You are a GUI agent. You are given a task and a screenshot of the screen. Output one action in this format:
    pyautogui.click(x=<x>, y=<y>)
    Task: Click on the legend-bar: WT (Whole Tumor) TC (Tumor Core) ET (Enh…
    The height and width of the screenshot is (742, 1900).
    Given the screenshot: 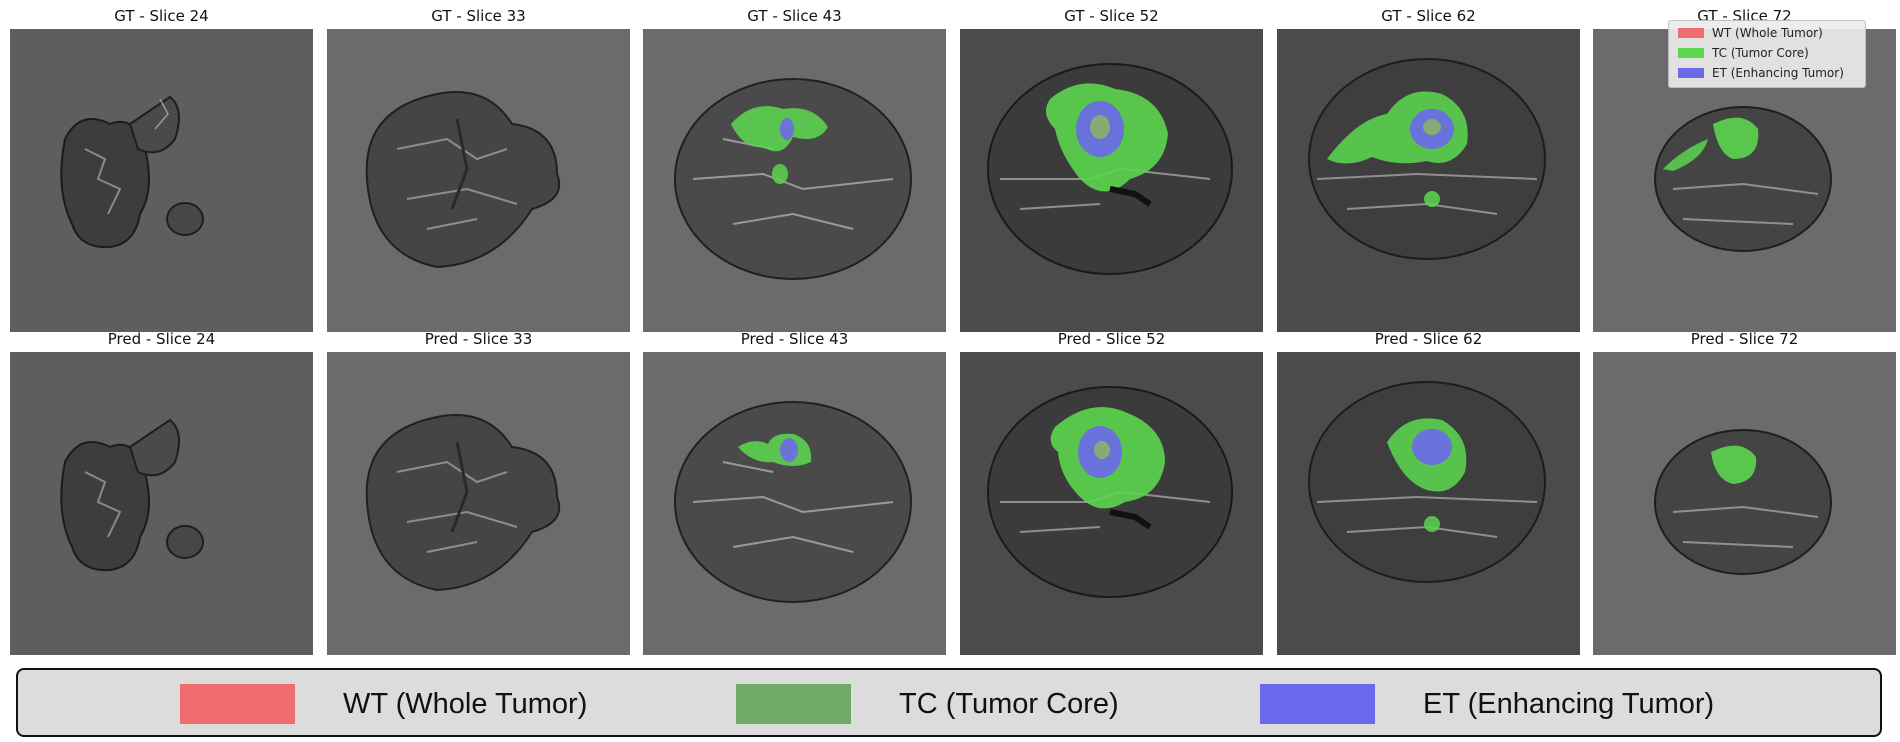 What is the action you would take?
    pyautogui.click(x=949, y=702)
    